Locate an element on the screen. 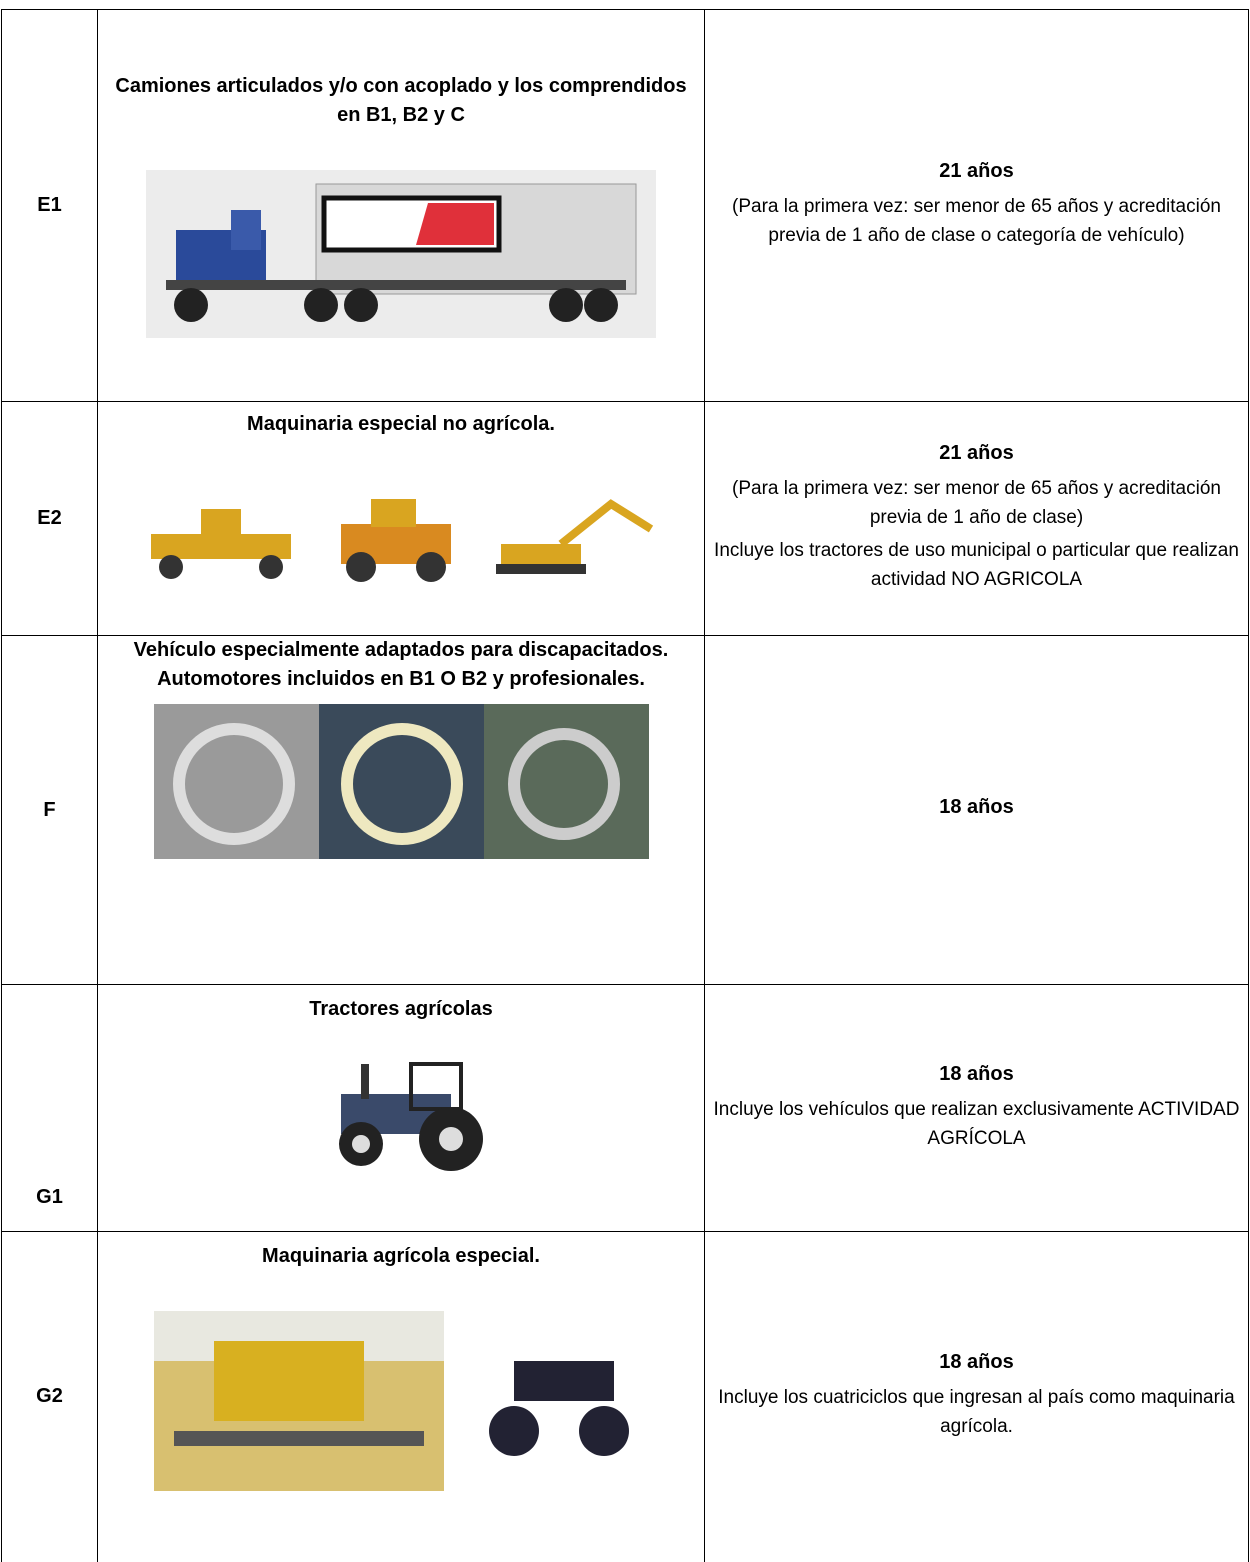 The image size is (1250, 1562). description: Maquinaria especial no agrícola. is located at coordinates (401, 424).